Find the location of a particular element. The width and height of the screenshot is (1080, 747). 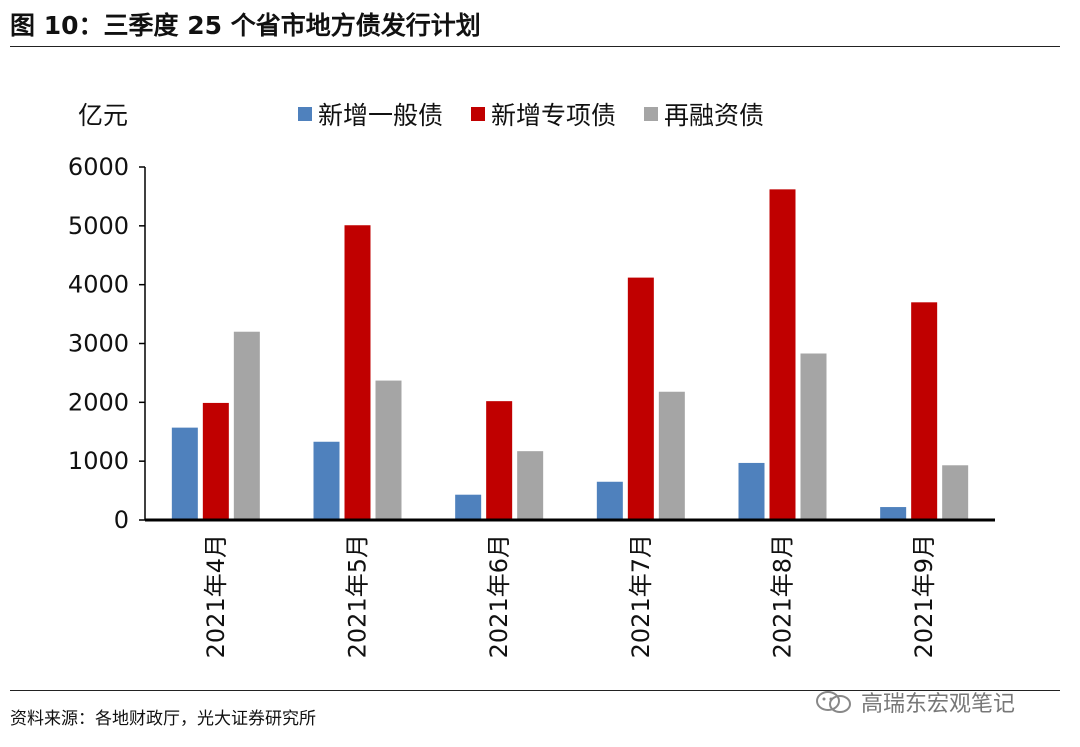

legend-swatch-general is located at coordinates (305, 114).